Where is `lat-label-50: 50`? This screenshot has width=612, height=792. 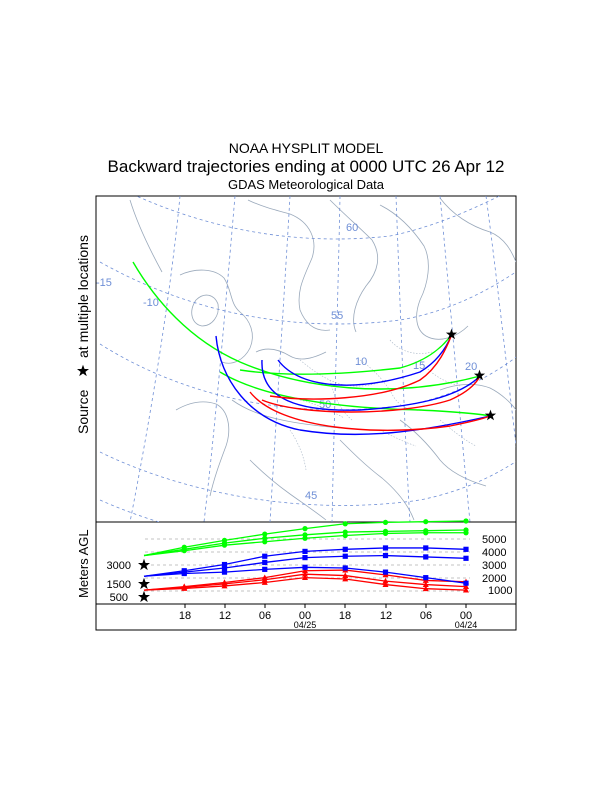 lat-label-50: 50 is located at coordinates (325, 405).